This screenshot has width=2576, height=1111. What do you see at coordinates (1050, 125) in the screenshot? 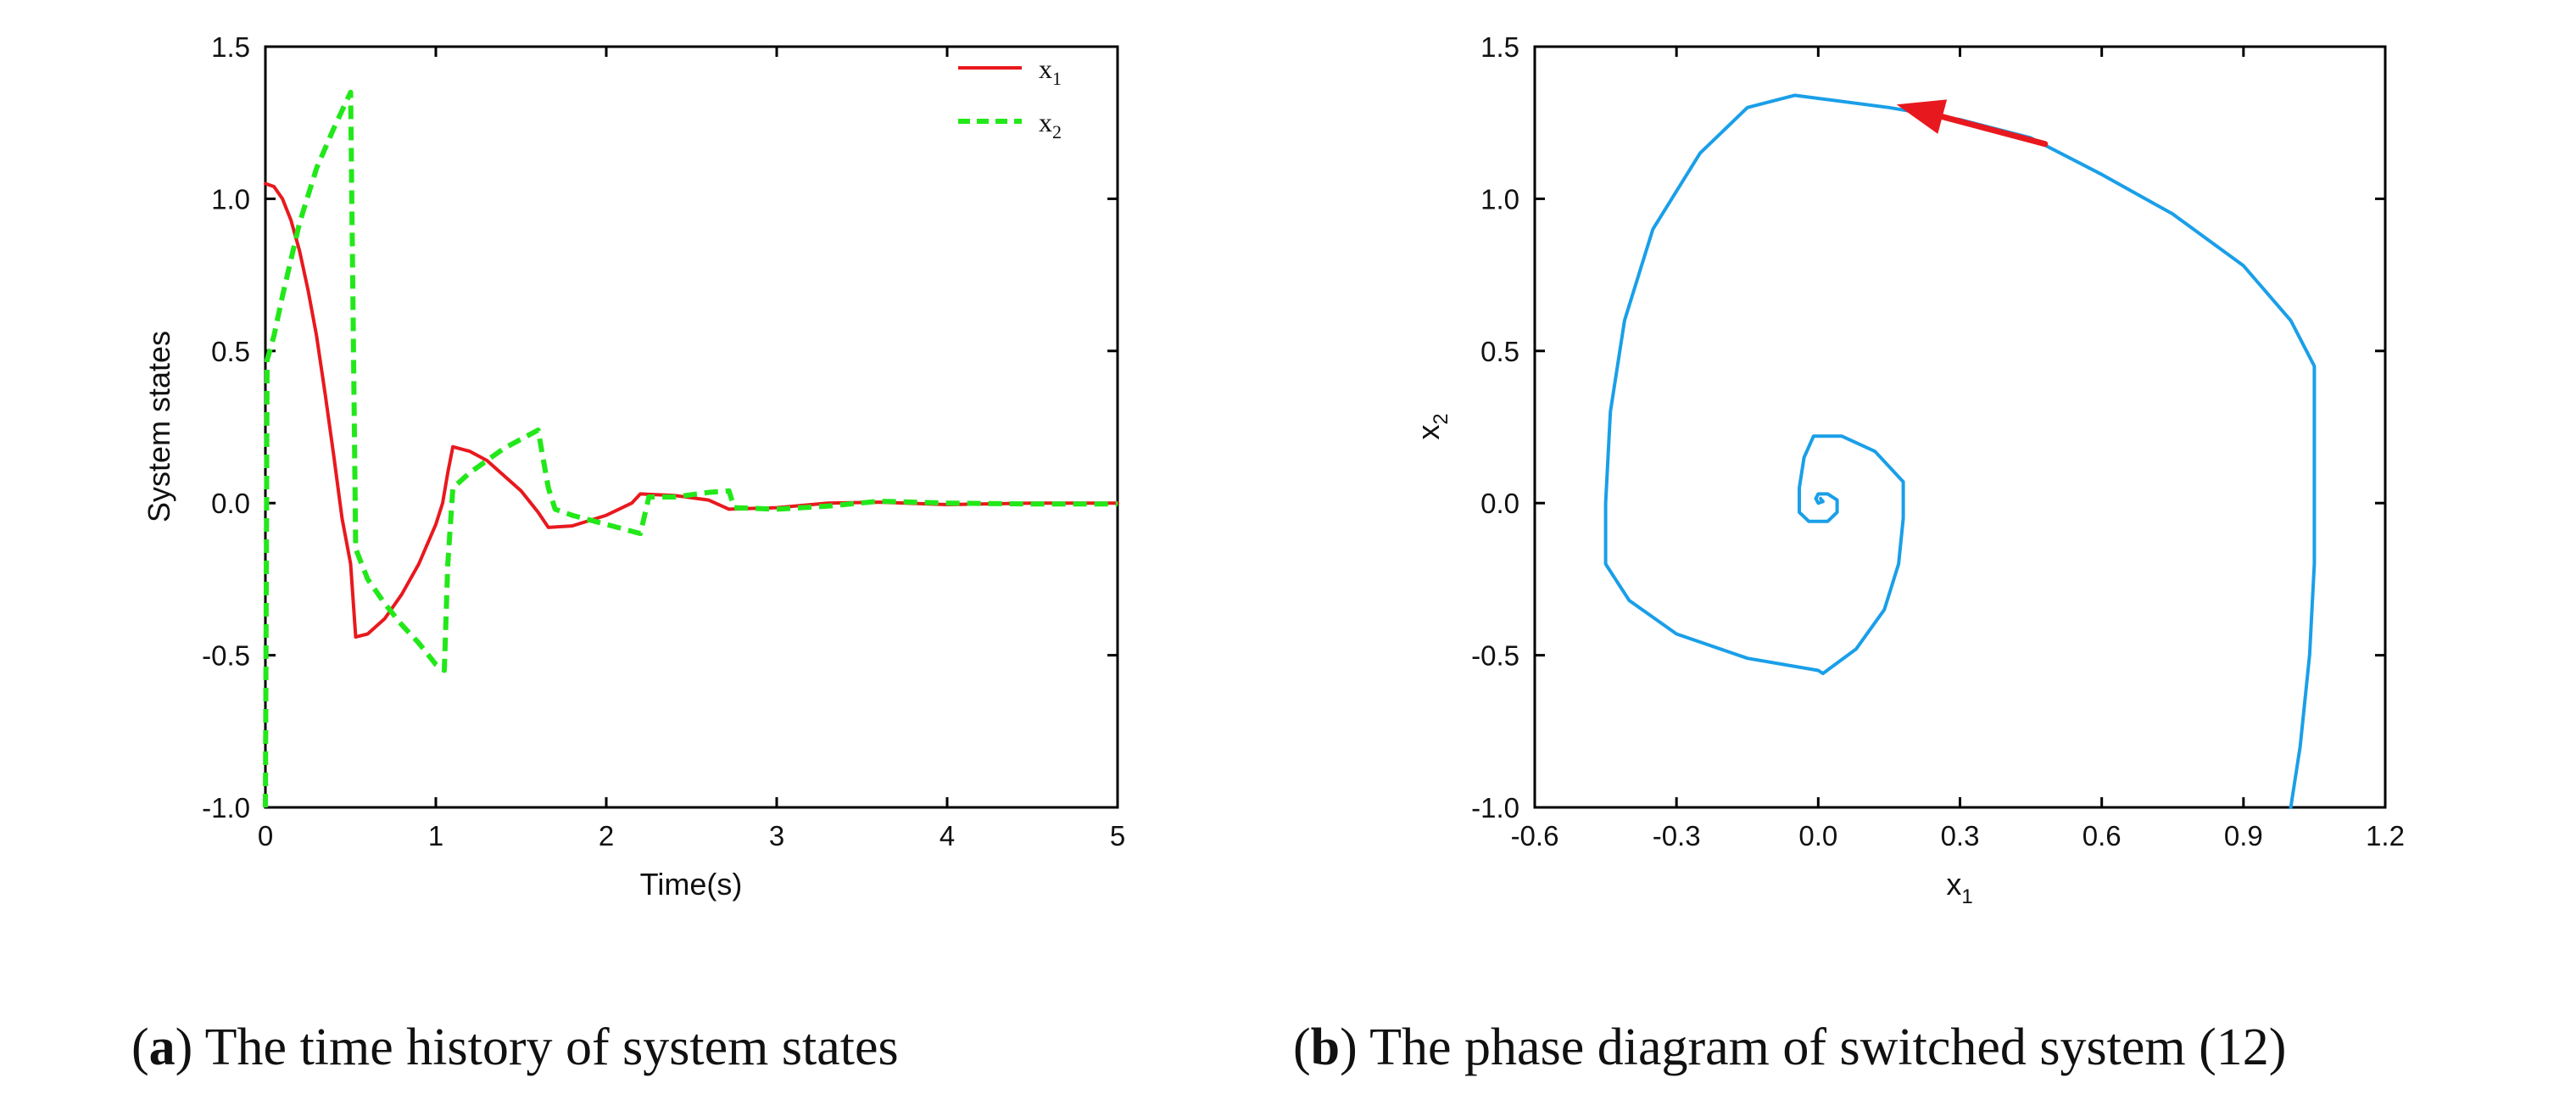
I see `legend-x2-label: x2` at bounding box center [1050, 125].